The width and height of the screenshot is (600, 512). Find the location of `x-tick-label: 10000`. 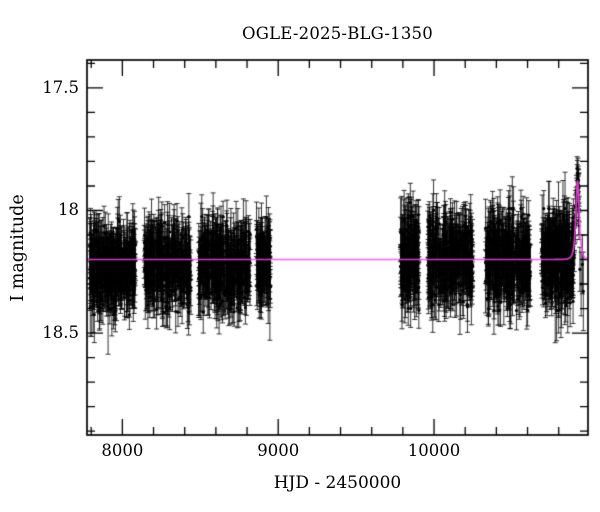

x-tick-label: 10000 is located at coordinates (434, 450).